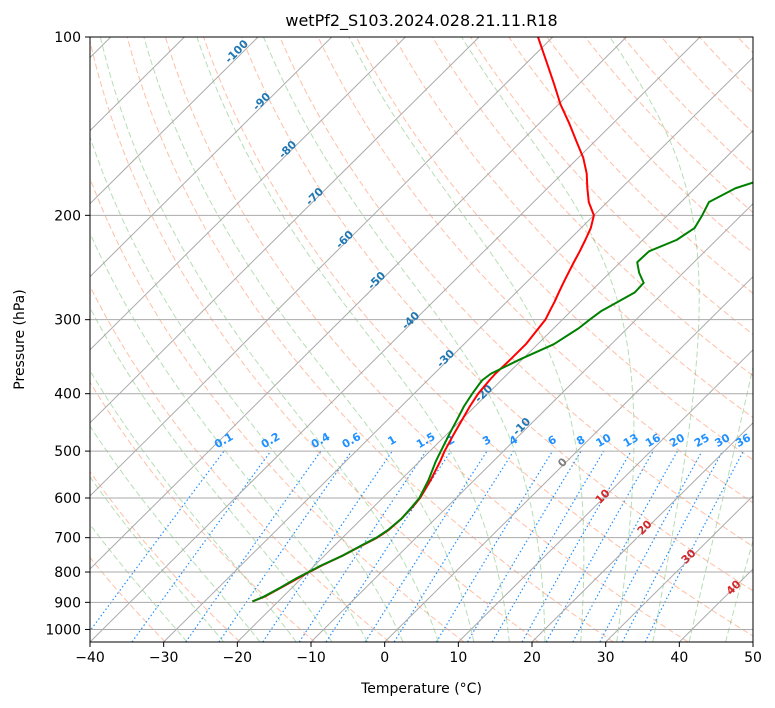  What do you see at coordinates (67, 452) in the screenshot?
I see `y-tick-label: 500` at bounding box center [67, 452].